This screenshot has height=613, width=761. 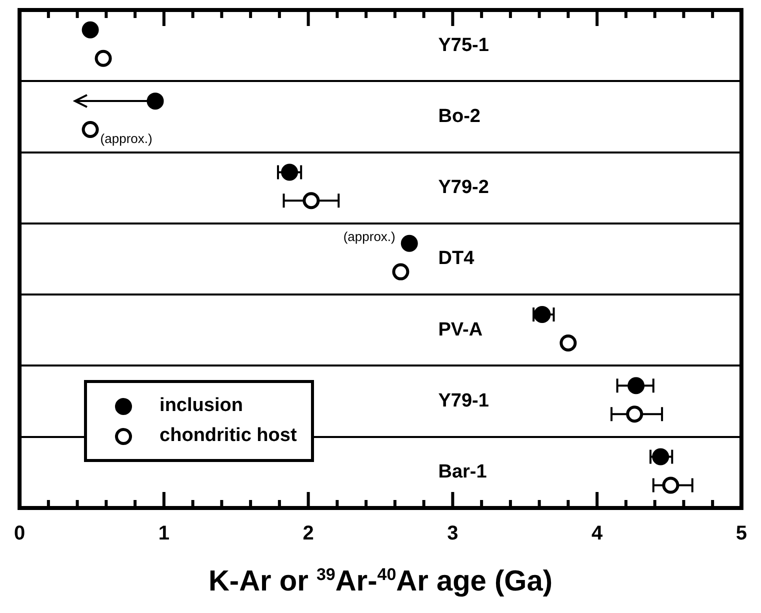 I want to click on y-tick-label: DT4, so click(x=456, y=259).